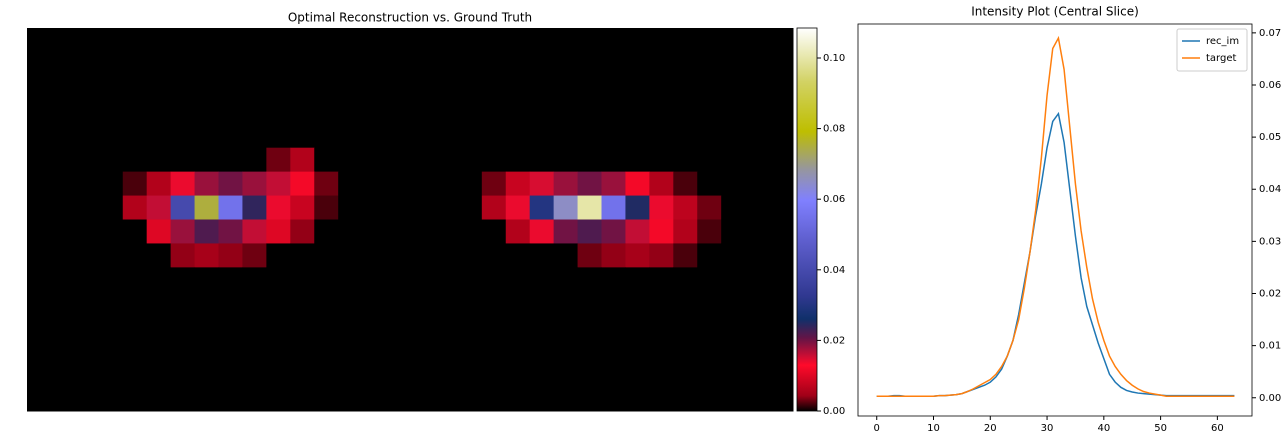 Image resolution: width=1288 pixels, height=441 pixels. I want to click on heatmap-title: Optimal Reconstruction vs. Ground Truth, so click(410, 18).